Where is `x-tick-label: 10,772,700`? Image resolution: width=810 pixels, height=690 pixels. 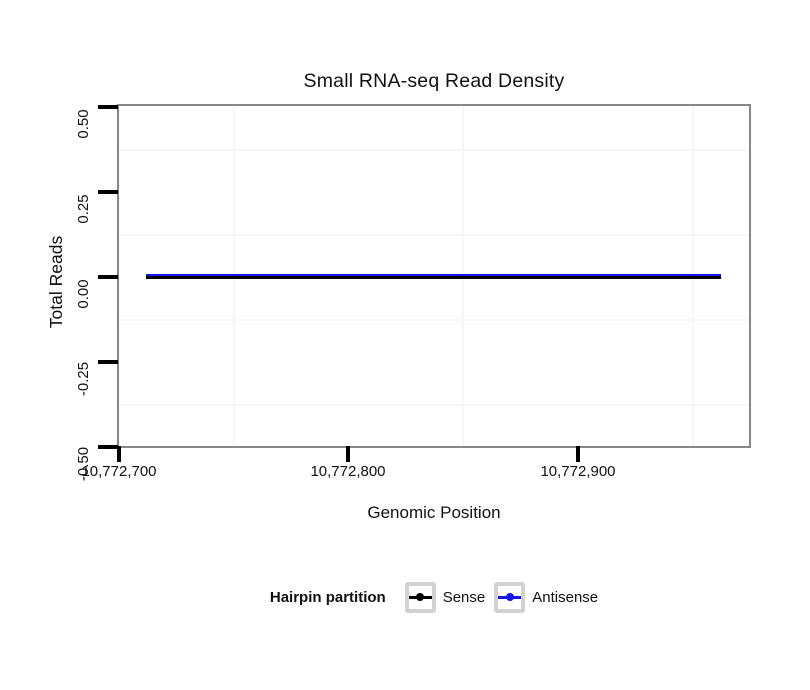
x-tick-label: 10,772,700 is located at coordinates (119, 471).